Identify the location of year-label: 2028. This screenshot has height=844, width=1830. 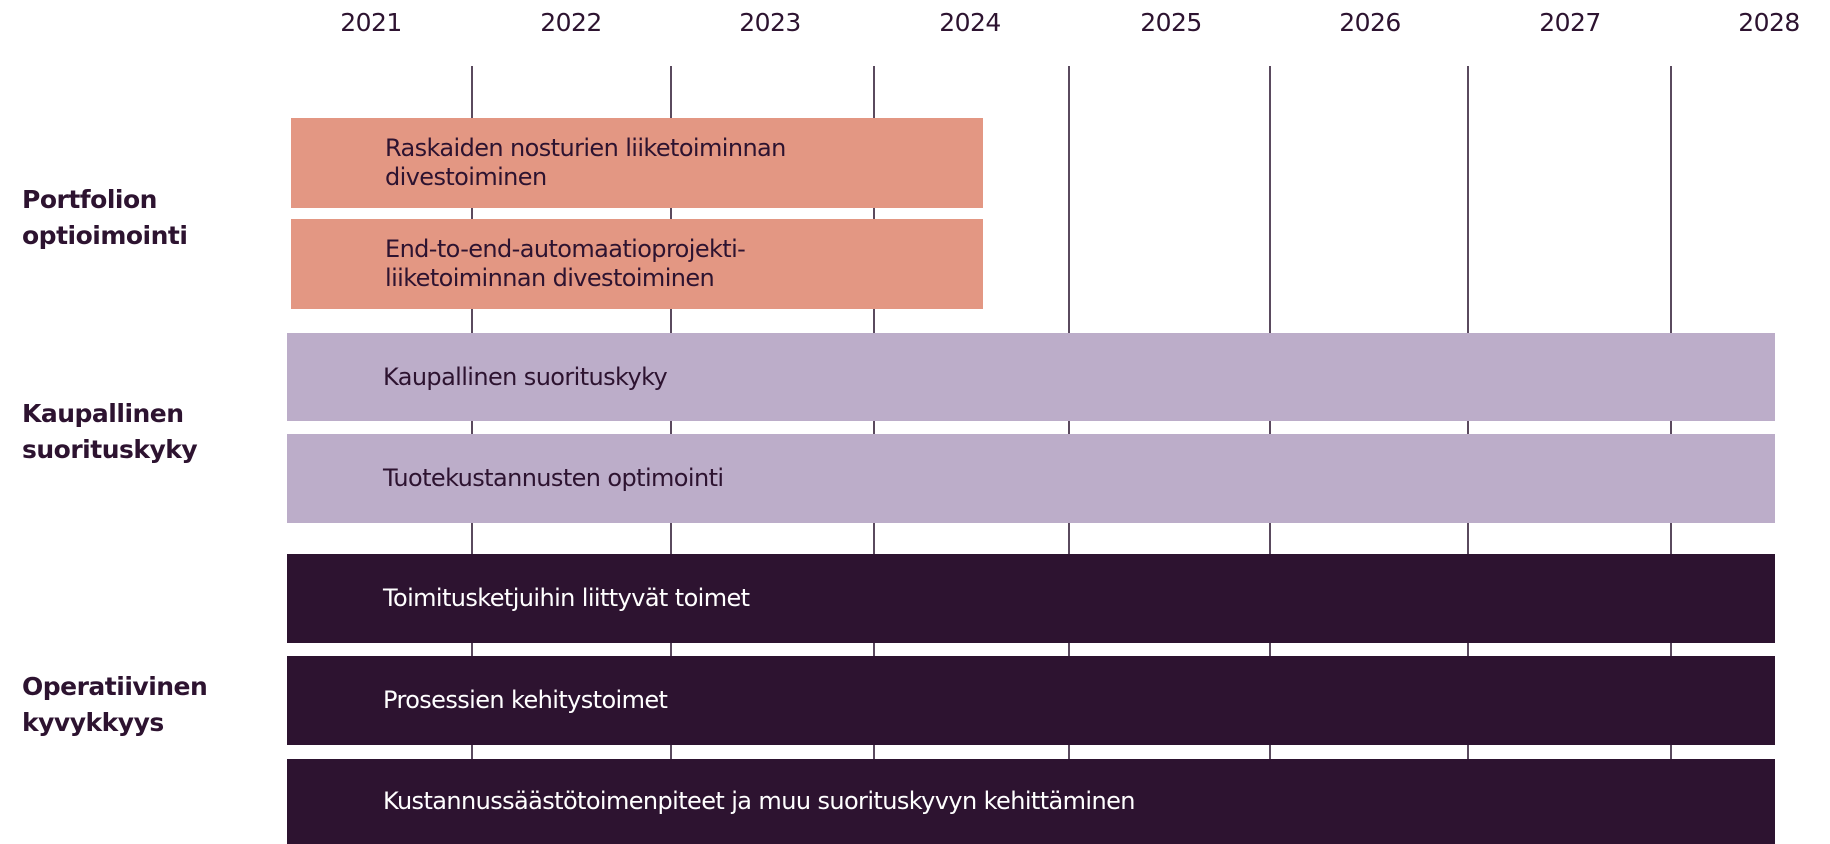
(1769, 22).